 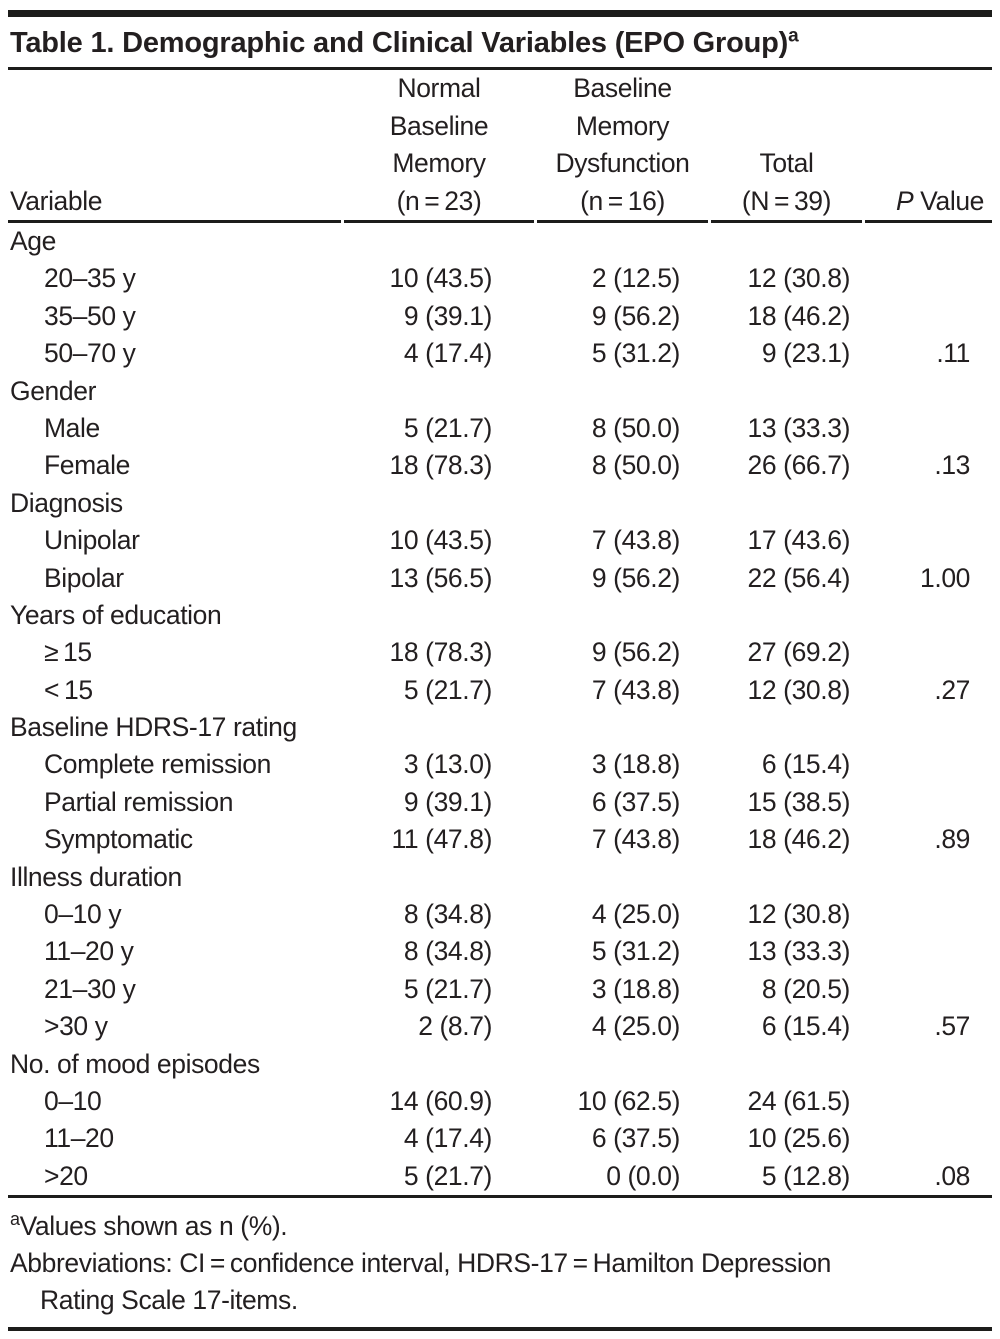 What do you see at coordinates (500, 1197) in the screenshot?
I see `table-body-end-rule` at bounding box center [500, 1197].